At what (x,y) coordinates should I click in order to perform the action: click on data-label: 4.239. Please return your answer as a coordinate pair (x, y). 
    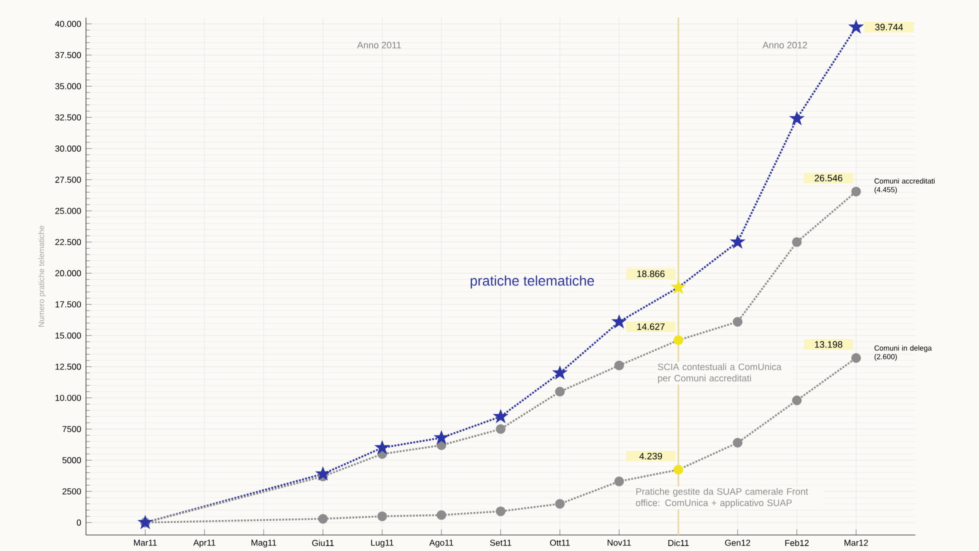
    Looking at the image, I should click on (650, 456).